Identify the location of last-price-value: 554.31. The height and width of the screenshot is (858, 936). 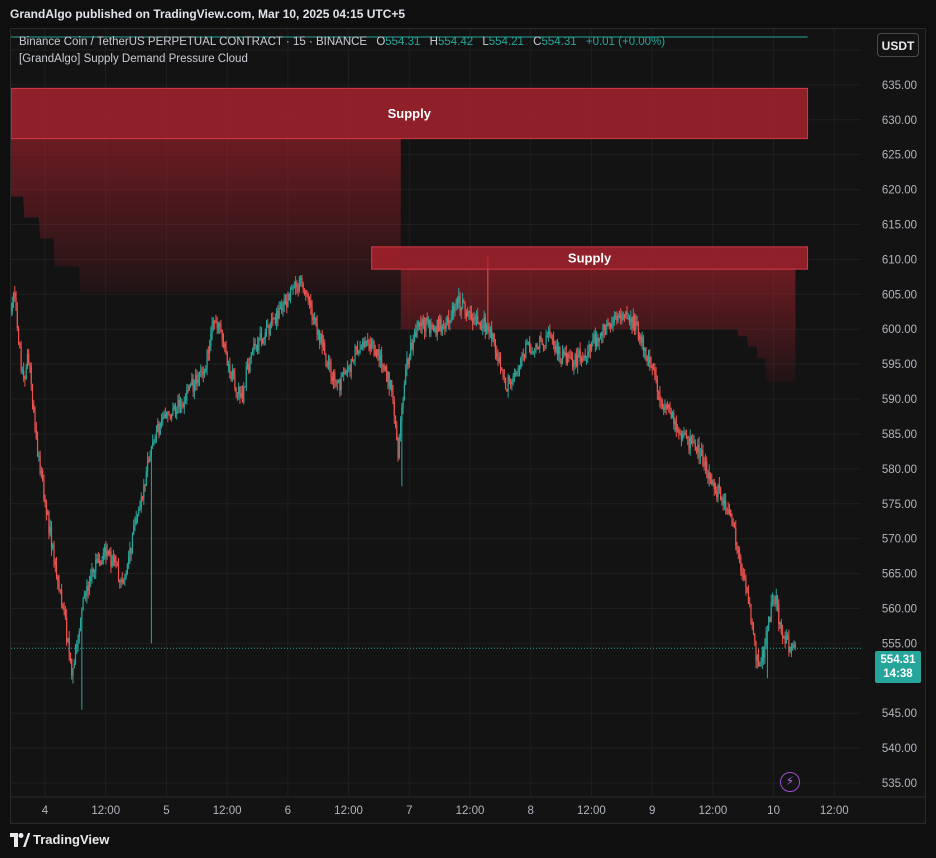
(898, 660).